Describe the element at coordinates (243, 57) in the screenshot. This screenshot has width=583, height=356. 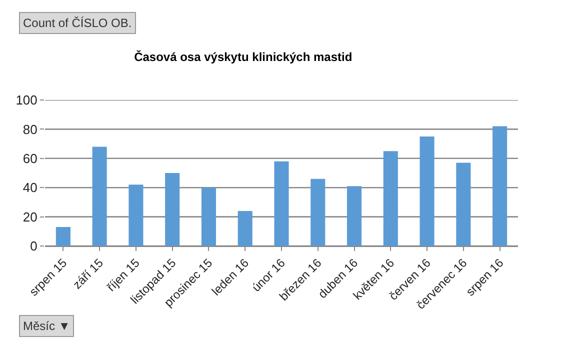
I see `chart-title: Časová osa výskytu klinických mastid` at that location.